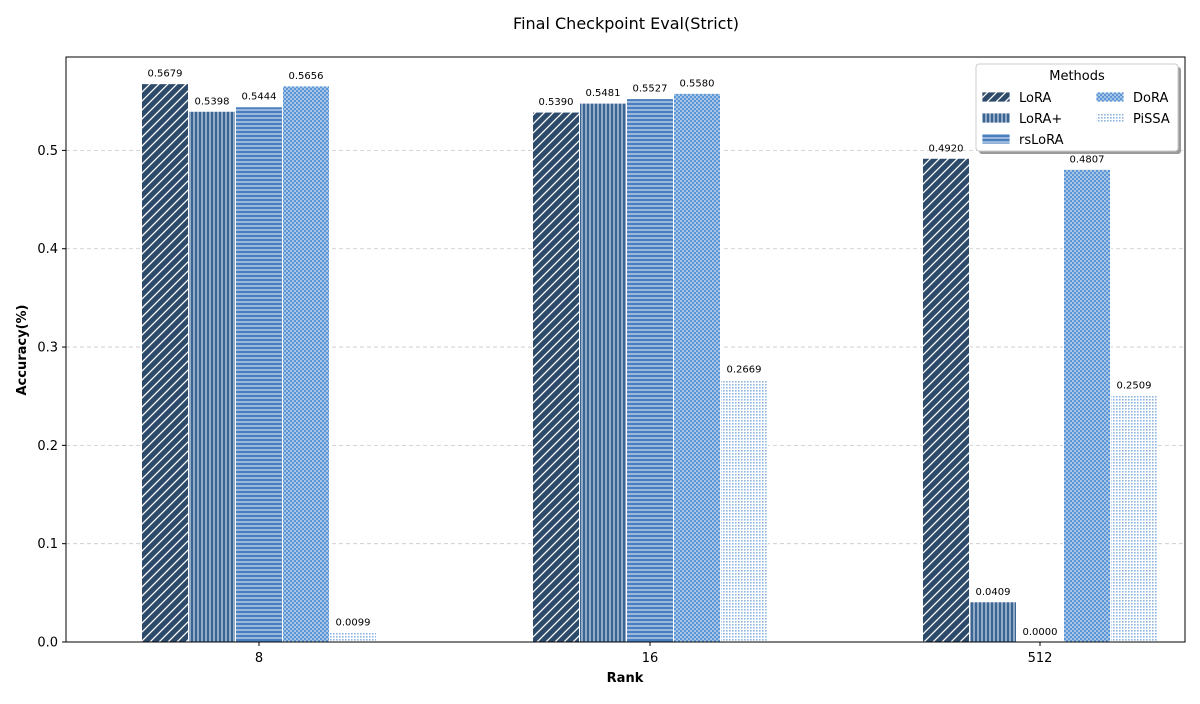 The width and height of the screenshot is (1200, 704). Describe the element at coordinates (1087, 159) in the screenshot. I see `data-label: 0.4807` at that location.